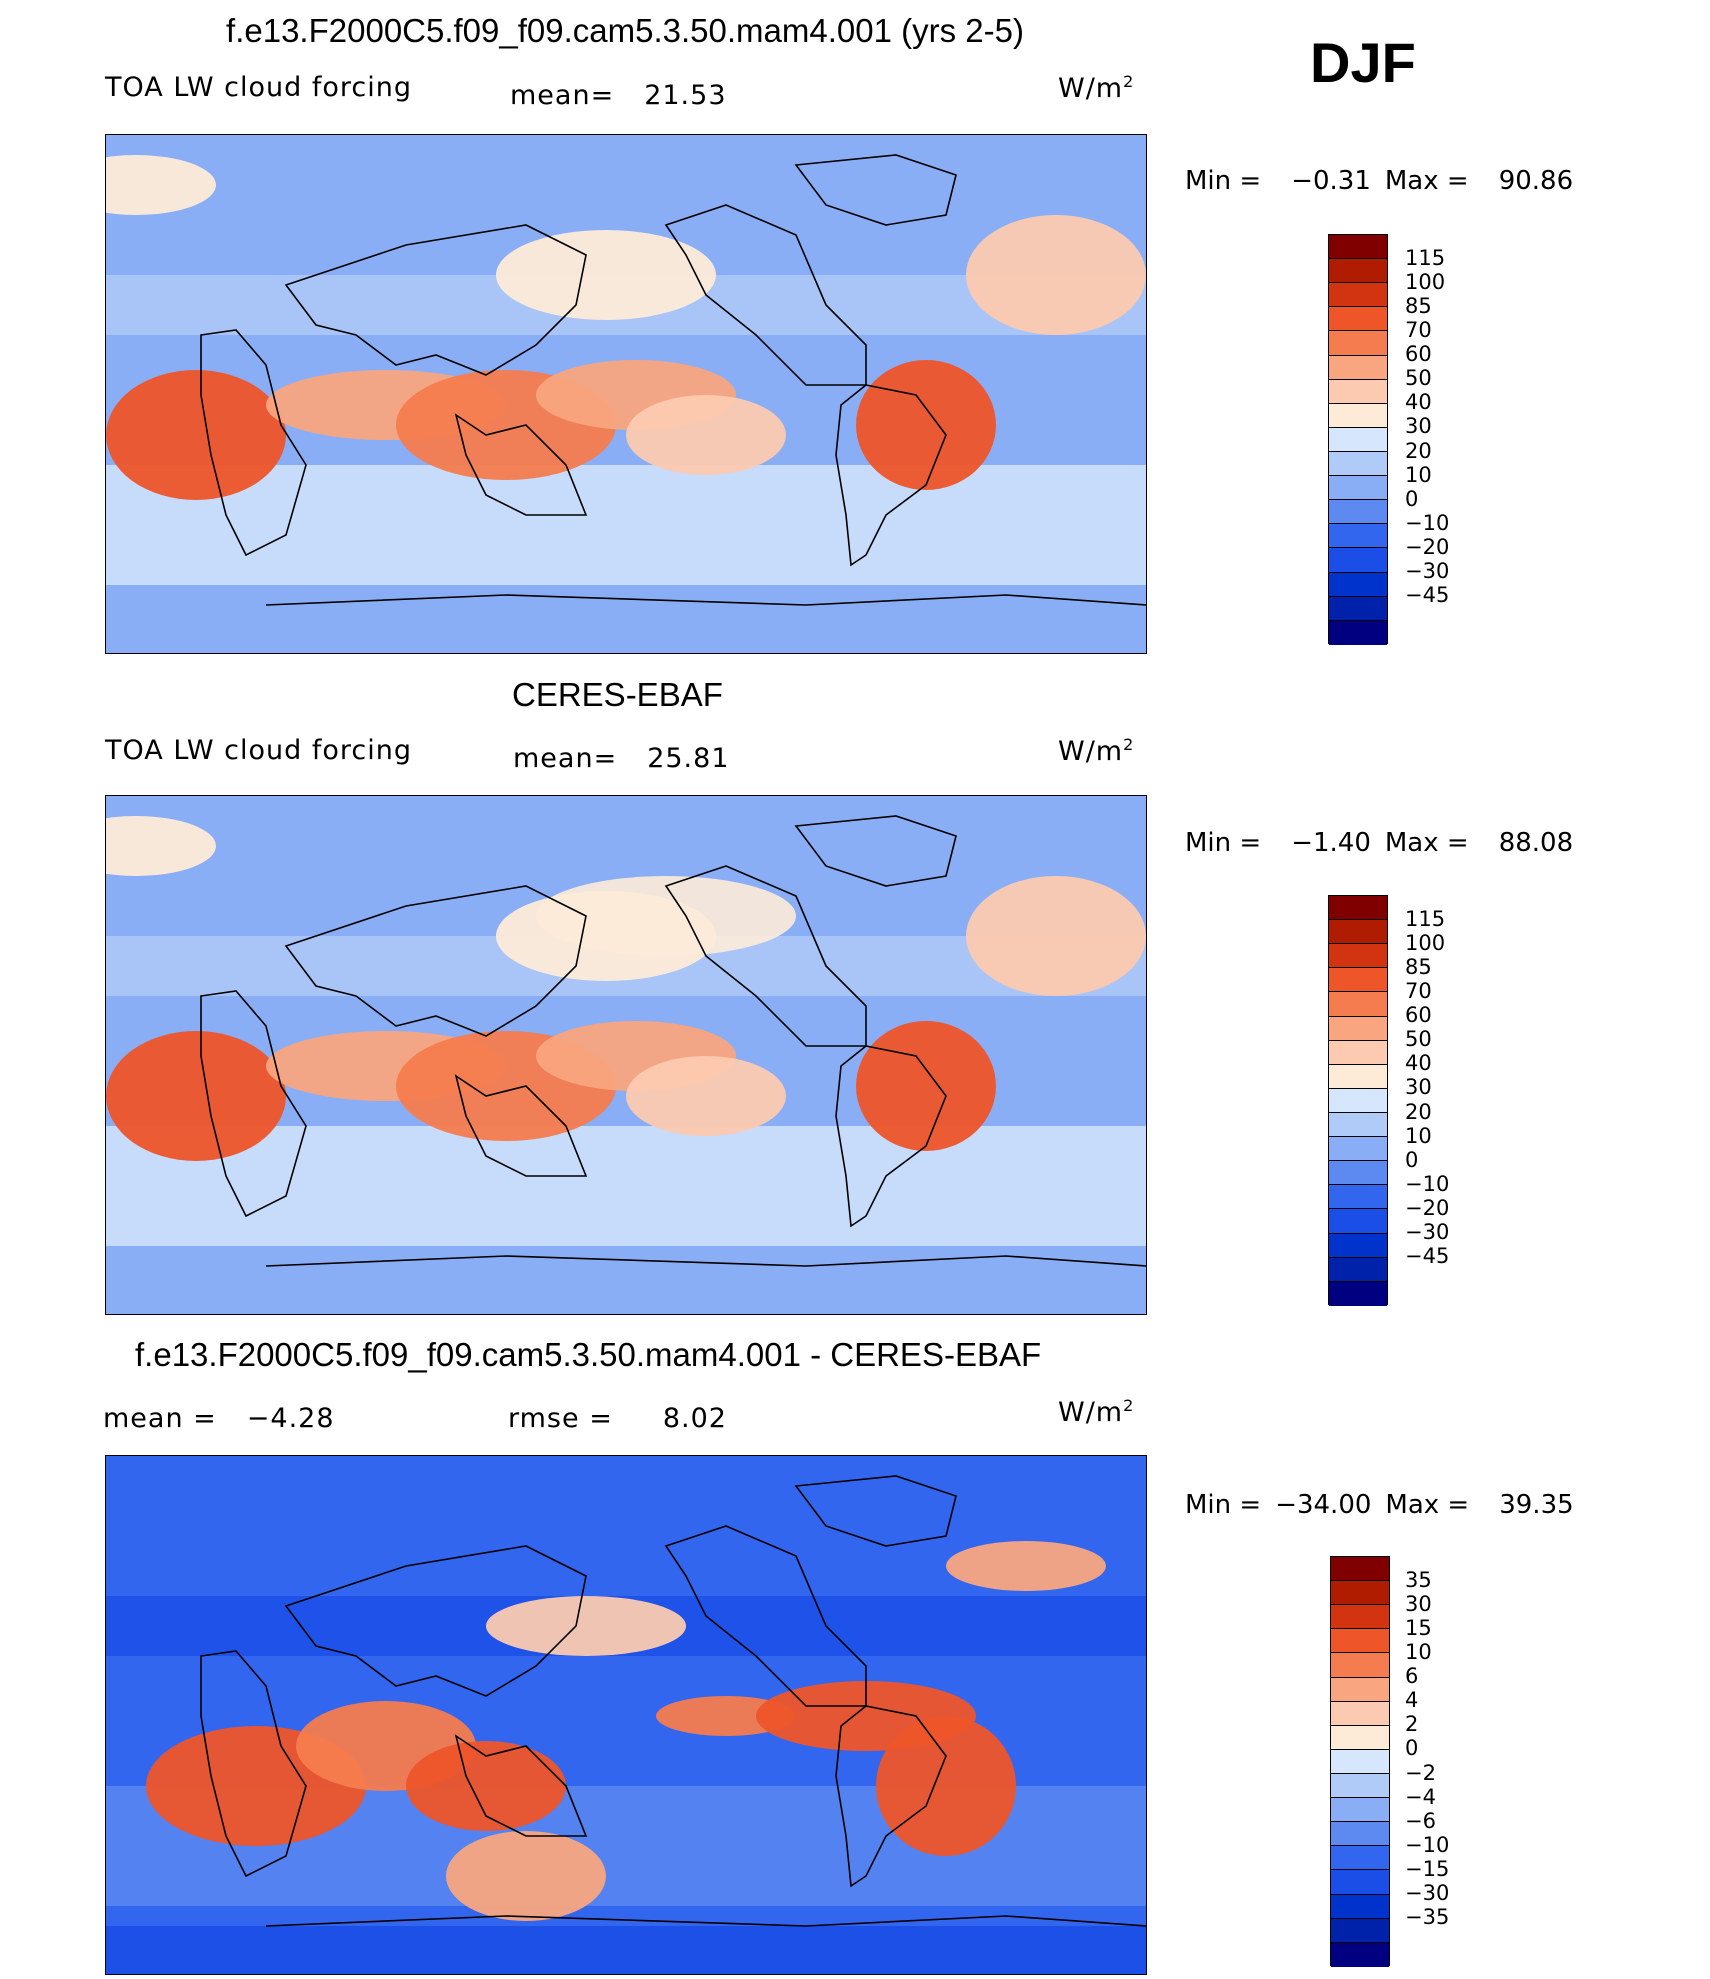  What do you see at coordinates (617, 1418) in the screenshot?
I see `panel-3-rmse: rmse = 8.02` at bounding box center [617, 1418].